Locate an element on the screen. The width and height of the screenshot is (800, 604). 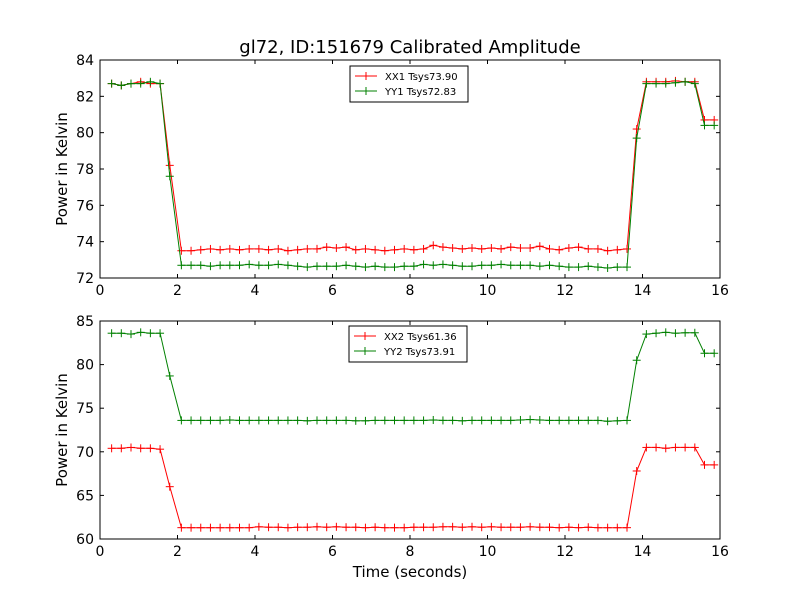
x-tick-label: 2 is located at coordinates (177, 291).